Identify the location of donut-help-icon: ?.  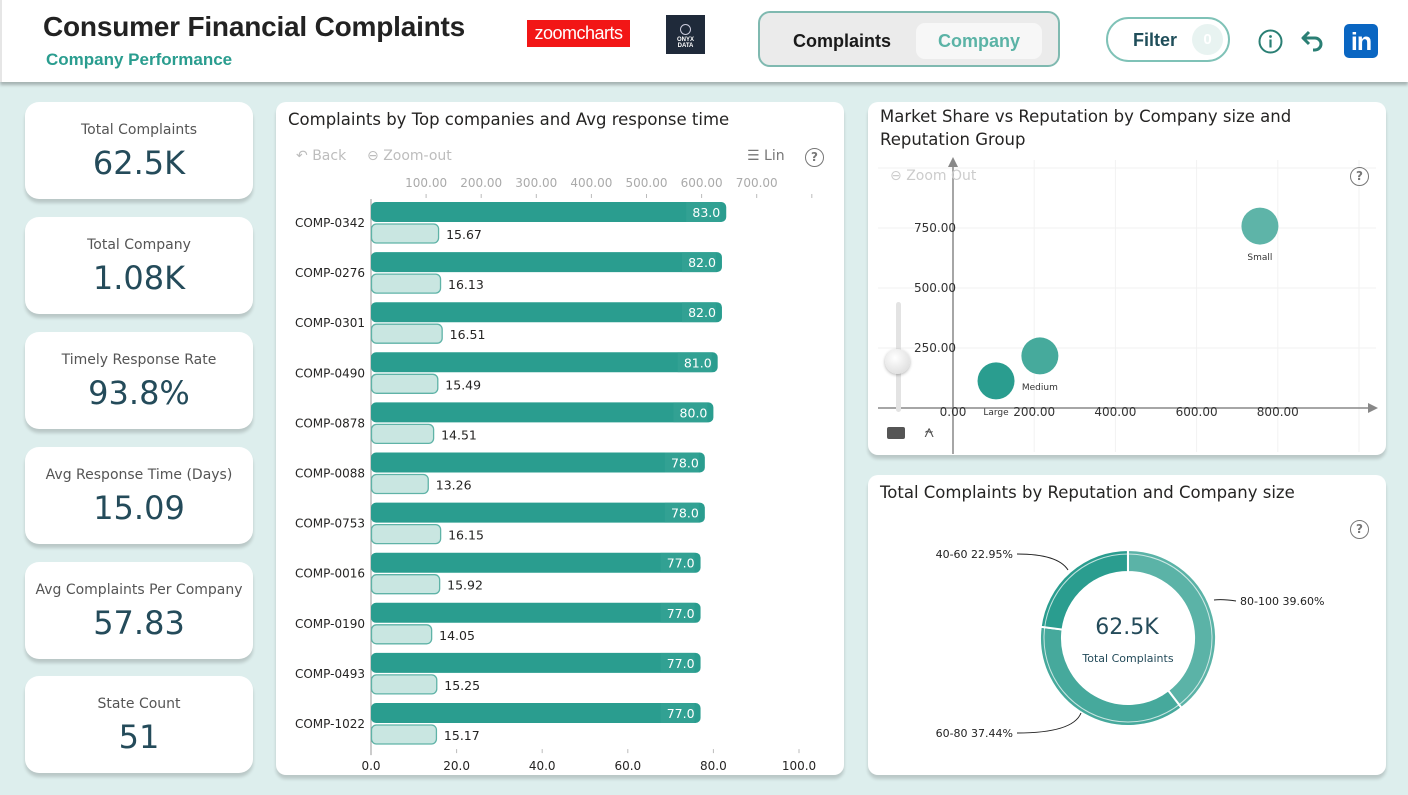
(1359, 529).